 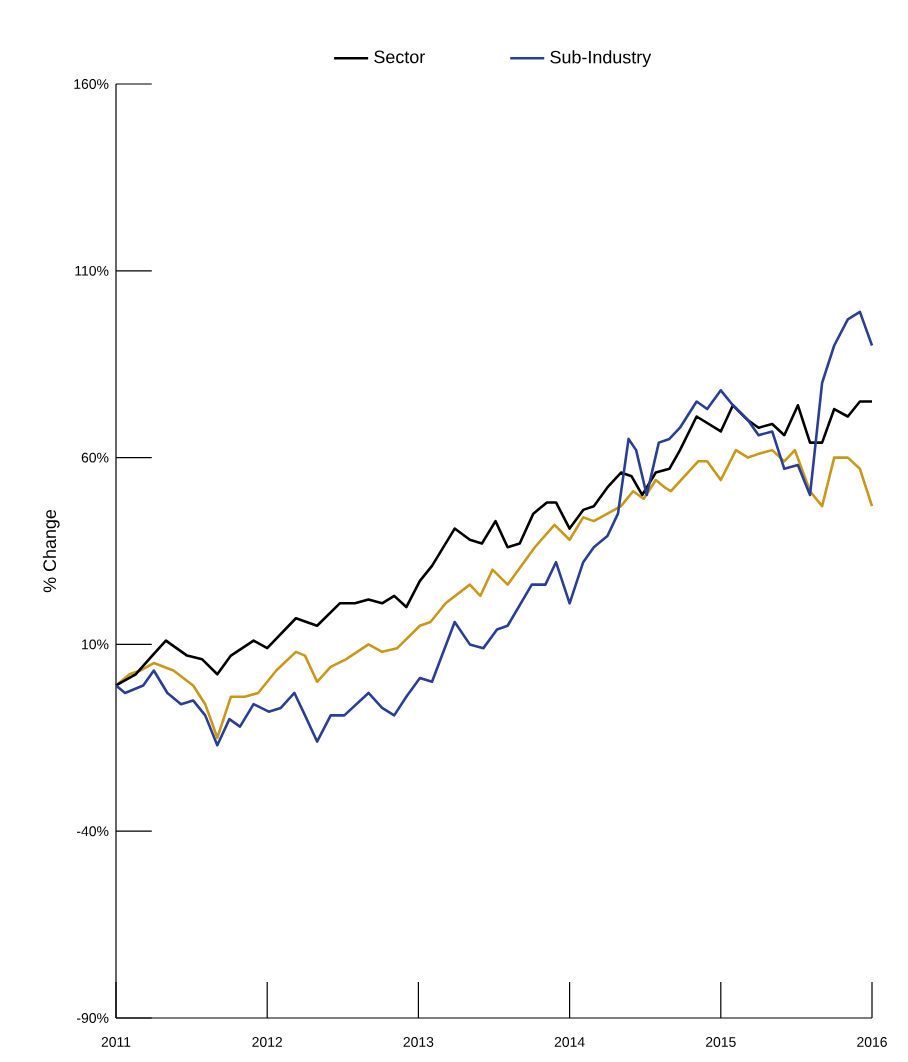 What do you see at coordinates (601, 59) in the screenshot?
I see `legend-label: Sub-Industry` at bounding box center [601, 59].